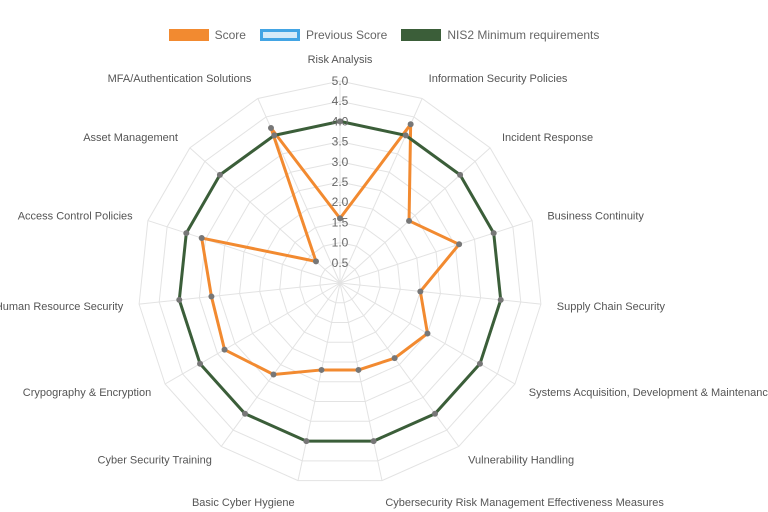 The width and height of the screenshot is (768, 512). What do you see at coordinates (521, 460) in the screenshot?
I see `axis-label: Vulnerability Handling` at bounding box center [521, 460].